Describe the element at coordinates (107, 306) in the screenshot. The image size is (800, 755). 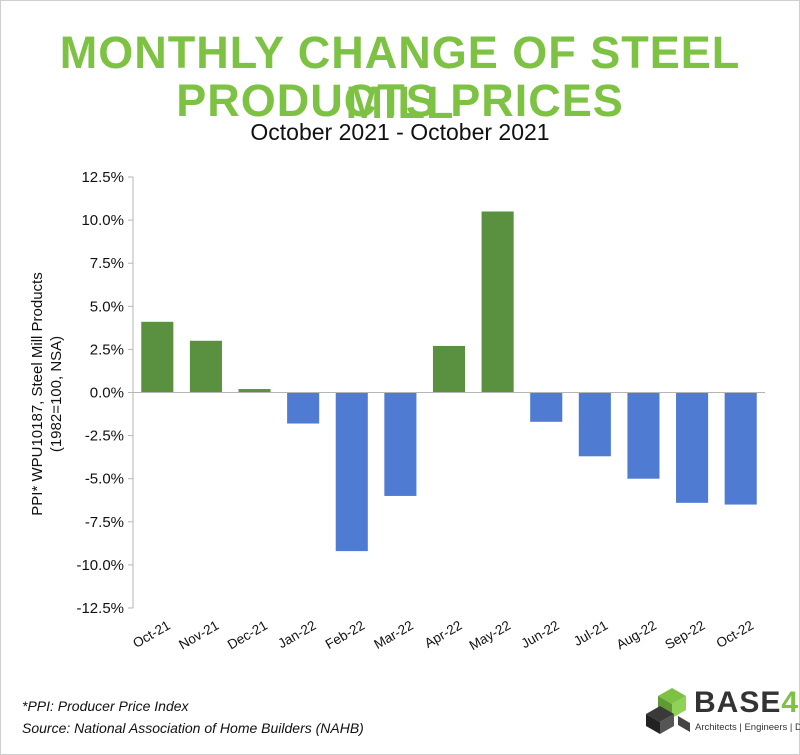
I see `y-tick-label: 5.0%` at that location.